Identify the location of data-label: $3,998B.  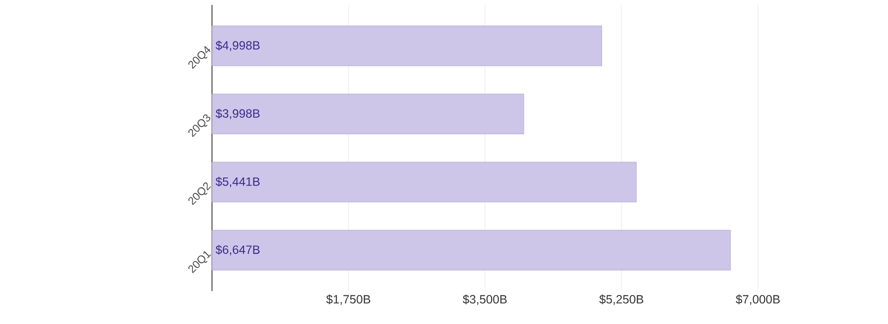
(238, 114).